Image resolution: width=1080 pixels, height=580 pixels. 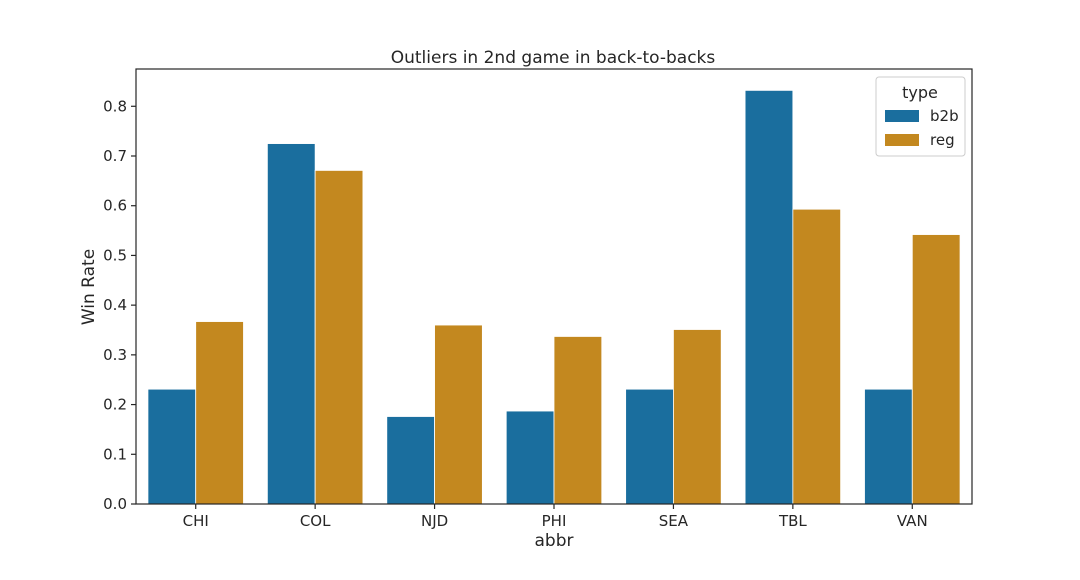 What do you see at coordinates (115, 305) in the screenshot?
I see `y-tick-label: 0.4` at bounding box center [115, 305].